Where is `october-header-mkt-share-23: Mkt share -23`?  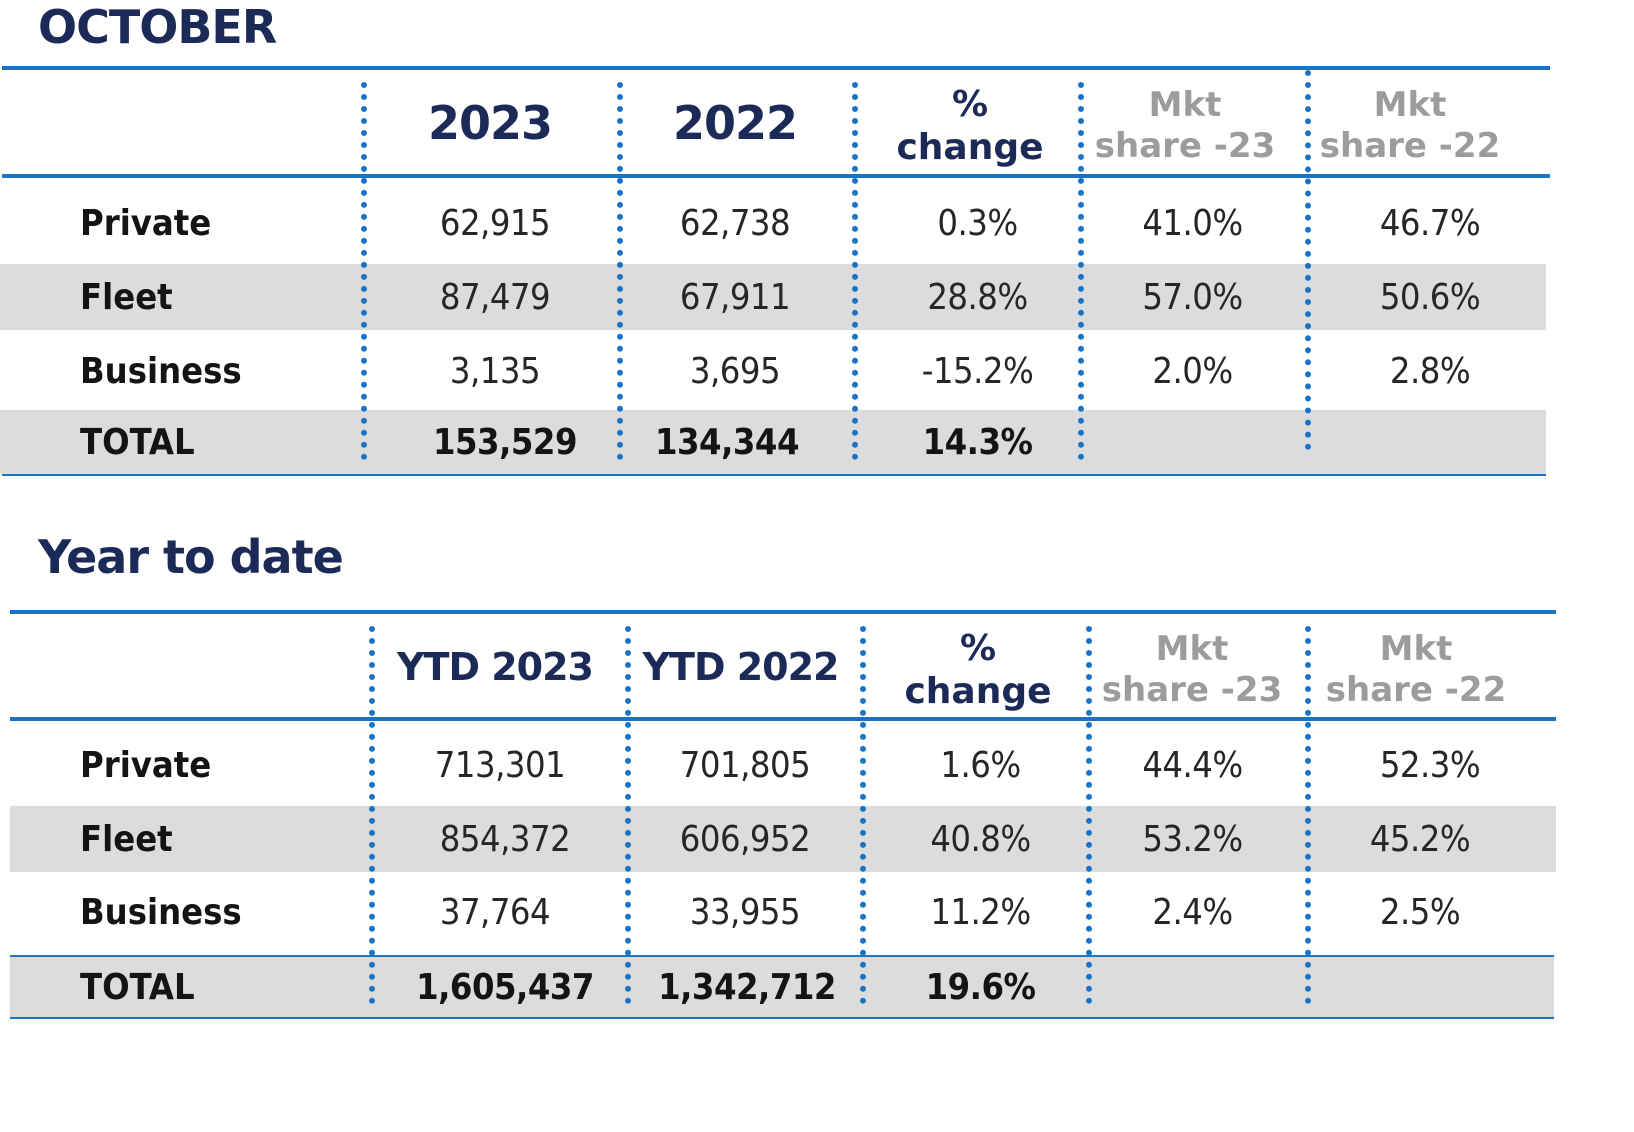 october-header-mkt-share-23: Mkt share -23 is located at coordinates (1185, 126).